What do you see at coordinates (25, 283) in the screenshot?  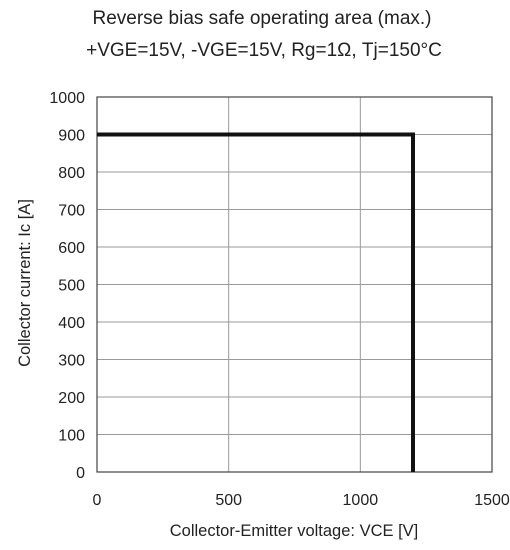 I see `y-axis-label: Collector current: Ic [A]` at bounding box center [25, 283].